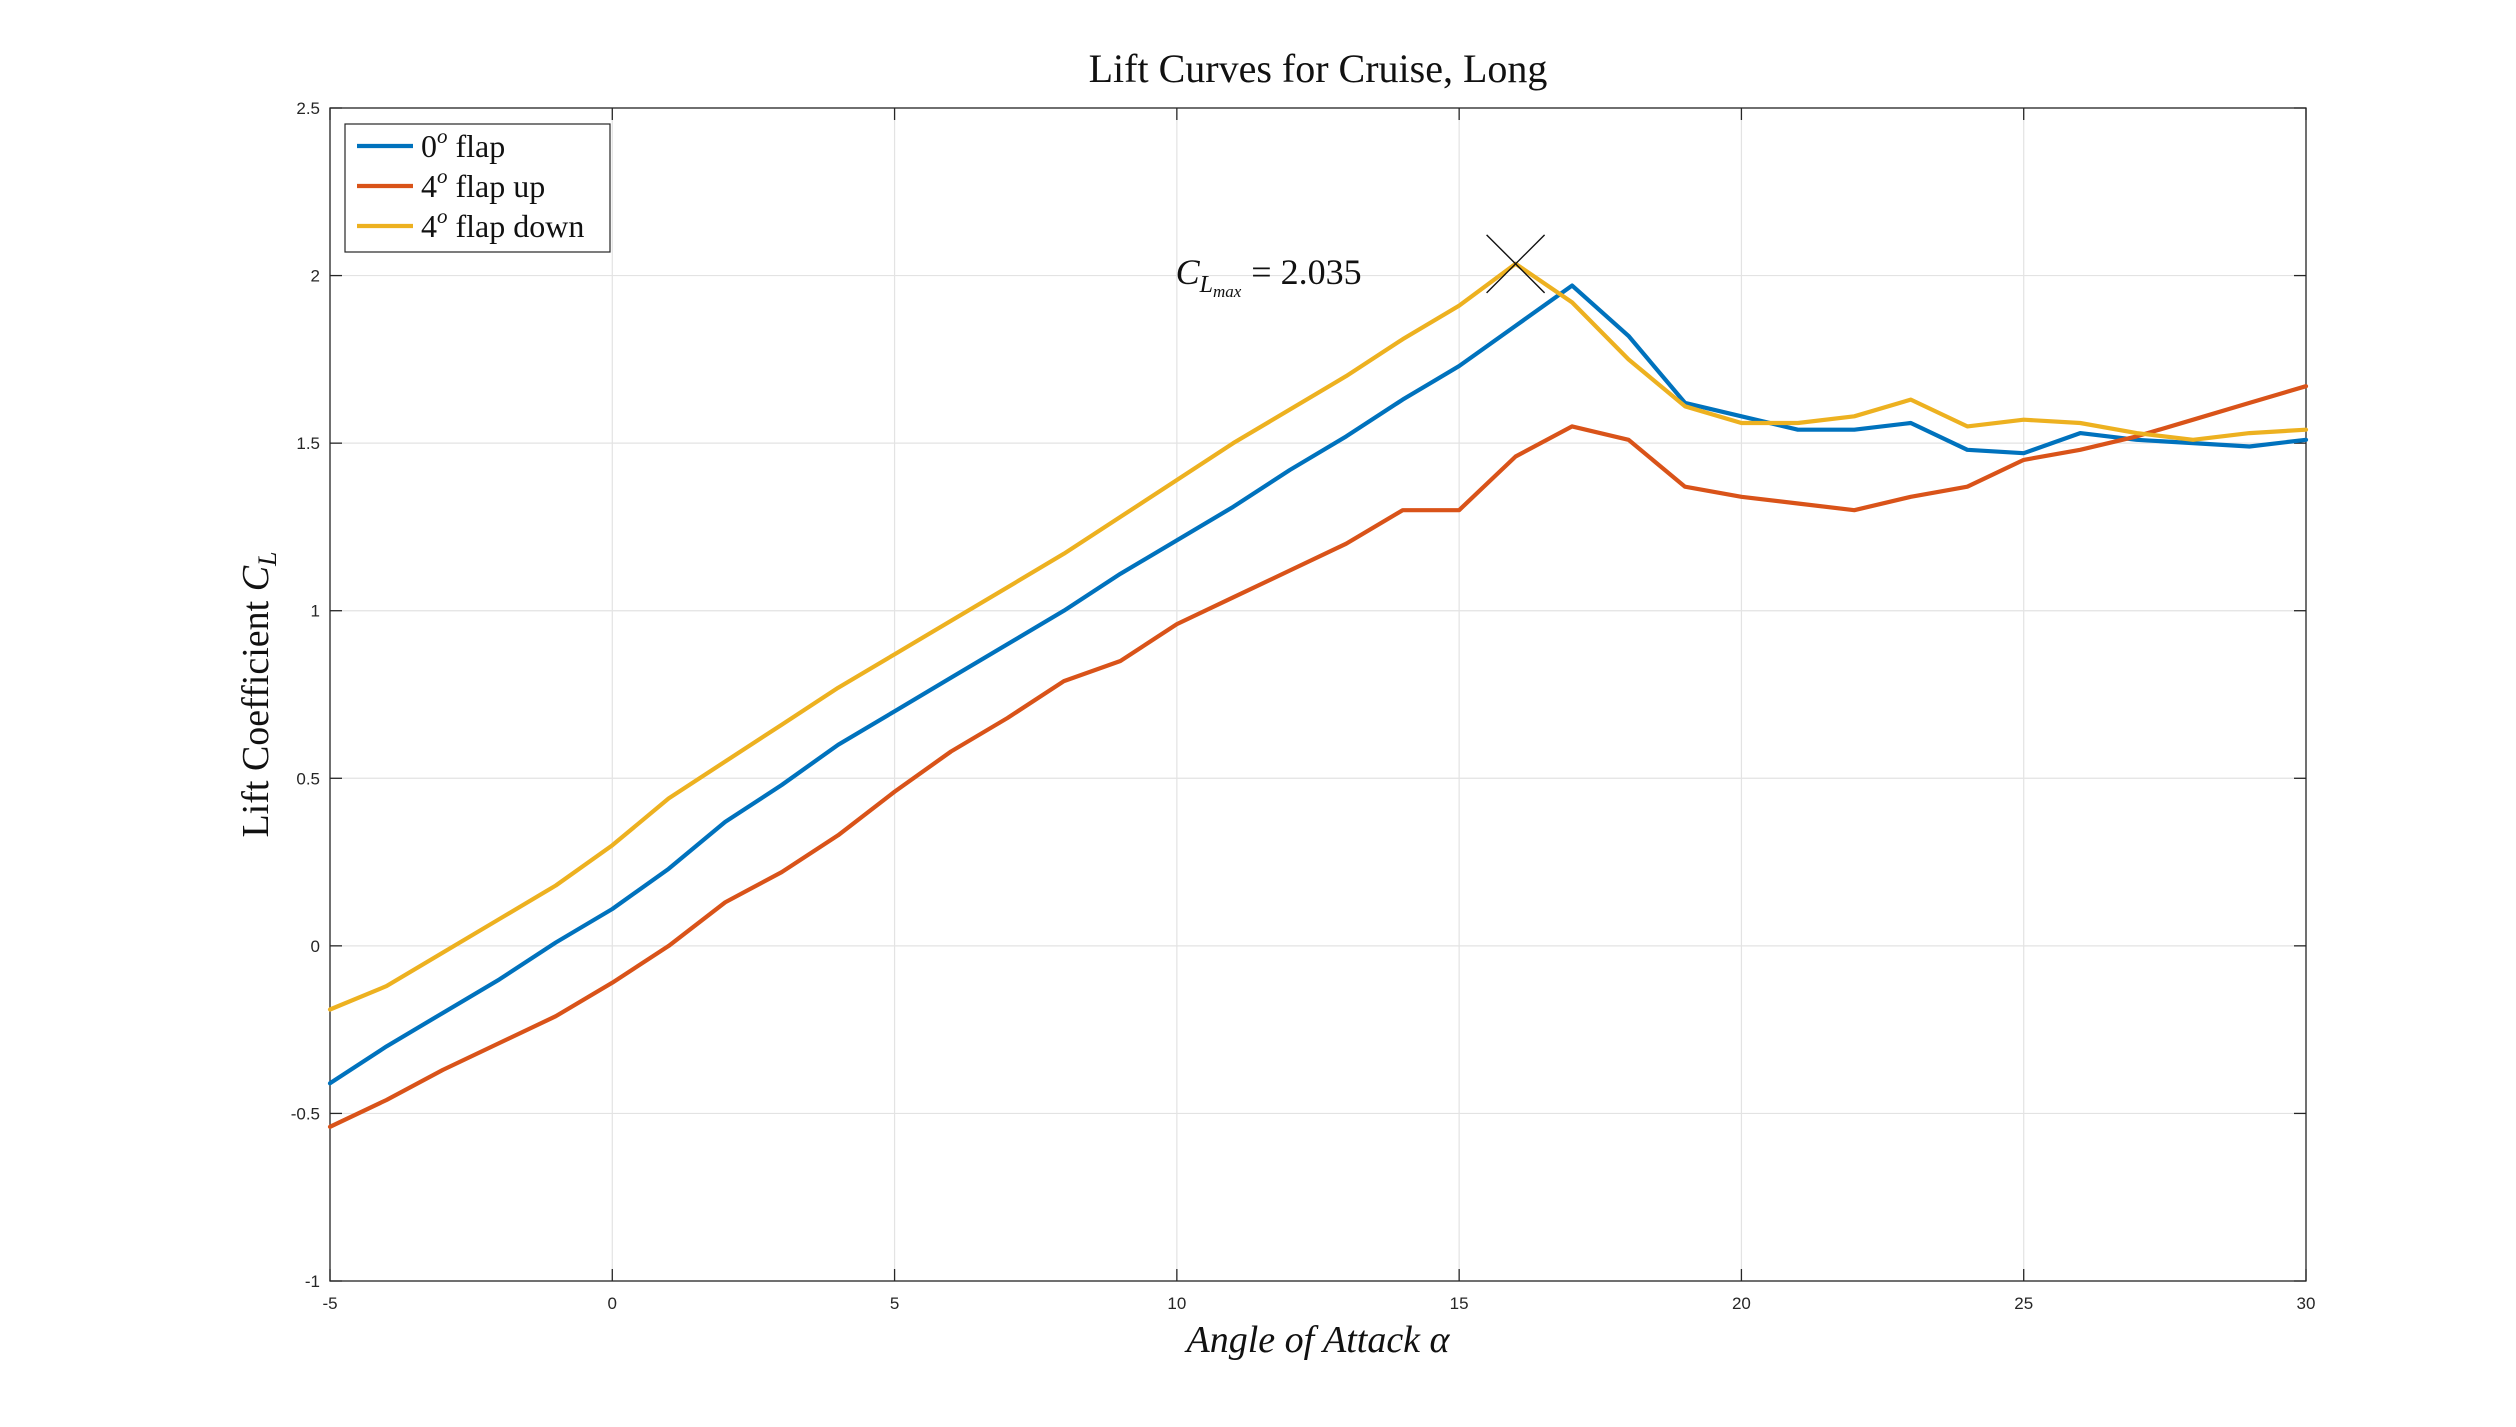 Image resolution: width=2516 pixels, height=1427 pixels. What do you see at coordinates (2306, 1303) in the screenshot?
I see `x-tick-label: 30` at bounding box center [2306, 1303].